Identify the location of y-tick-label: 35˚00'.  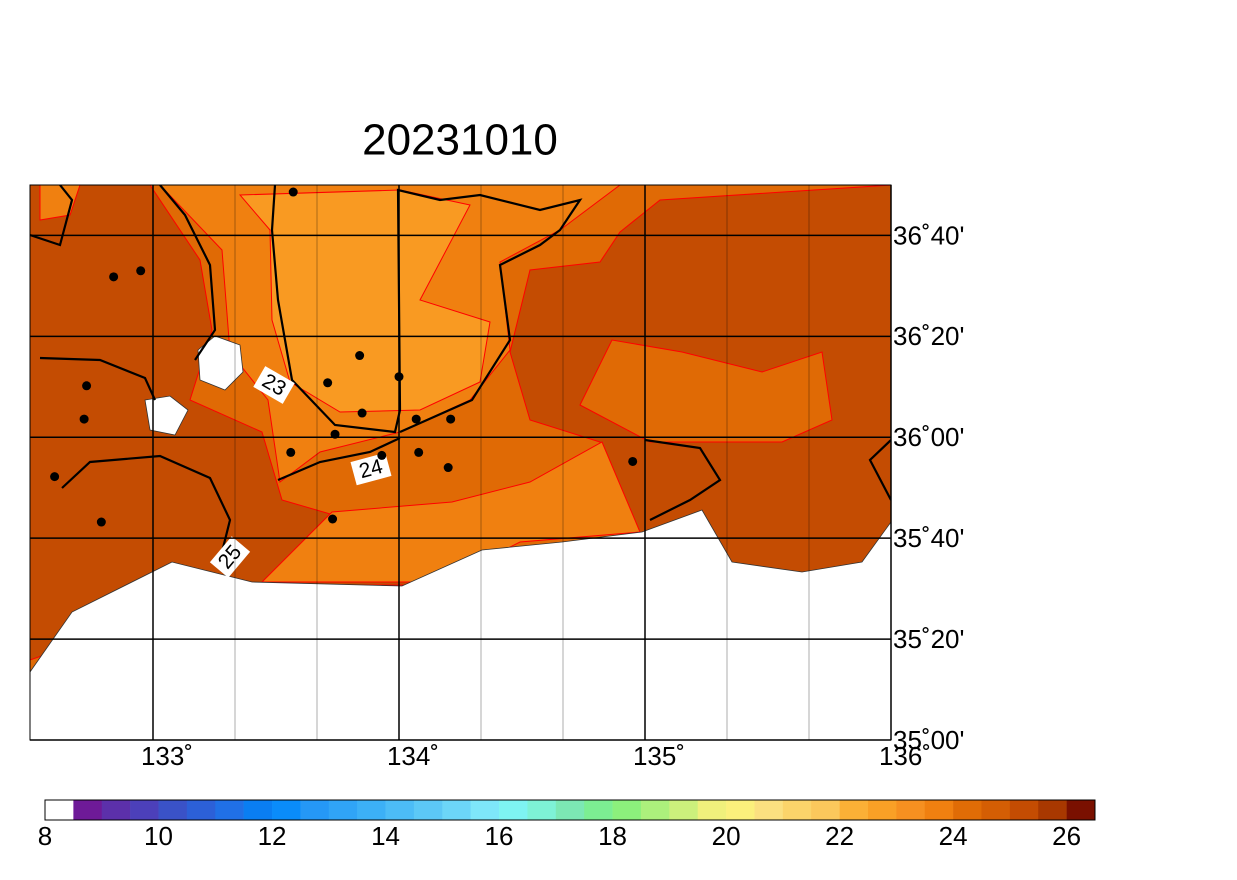
(928, 740).